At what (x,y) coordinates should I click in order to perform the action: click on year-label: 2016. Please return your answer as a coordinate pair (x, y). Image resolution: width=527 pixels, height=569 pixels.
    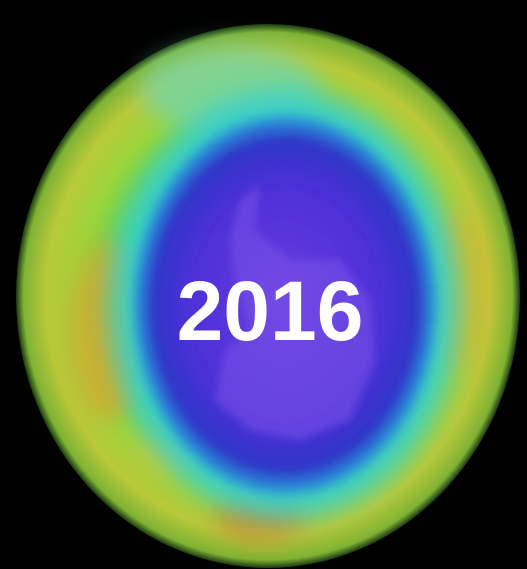
    Looking at the image, I should click on (270, 311).